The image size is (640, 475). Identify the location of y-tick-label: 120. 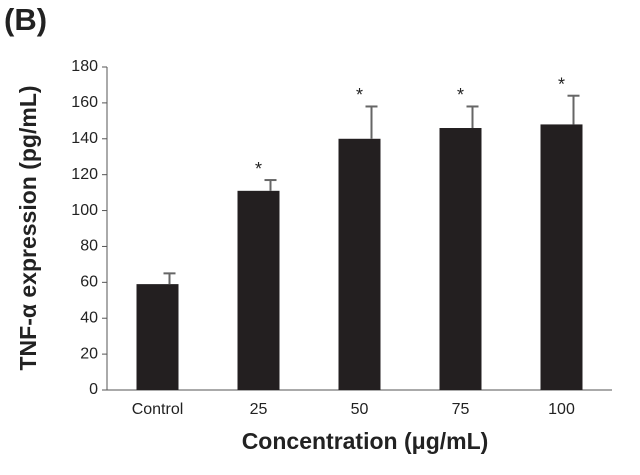
(84, 174).